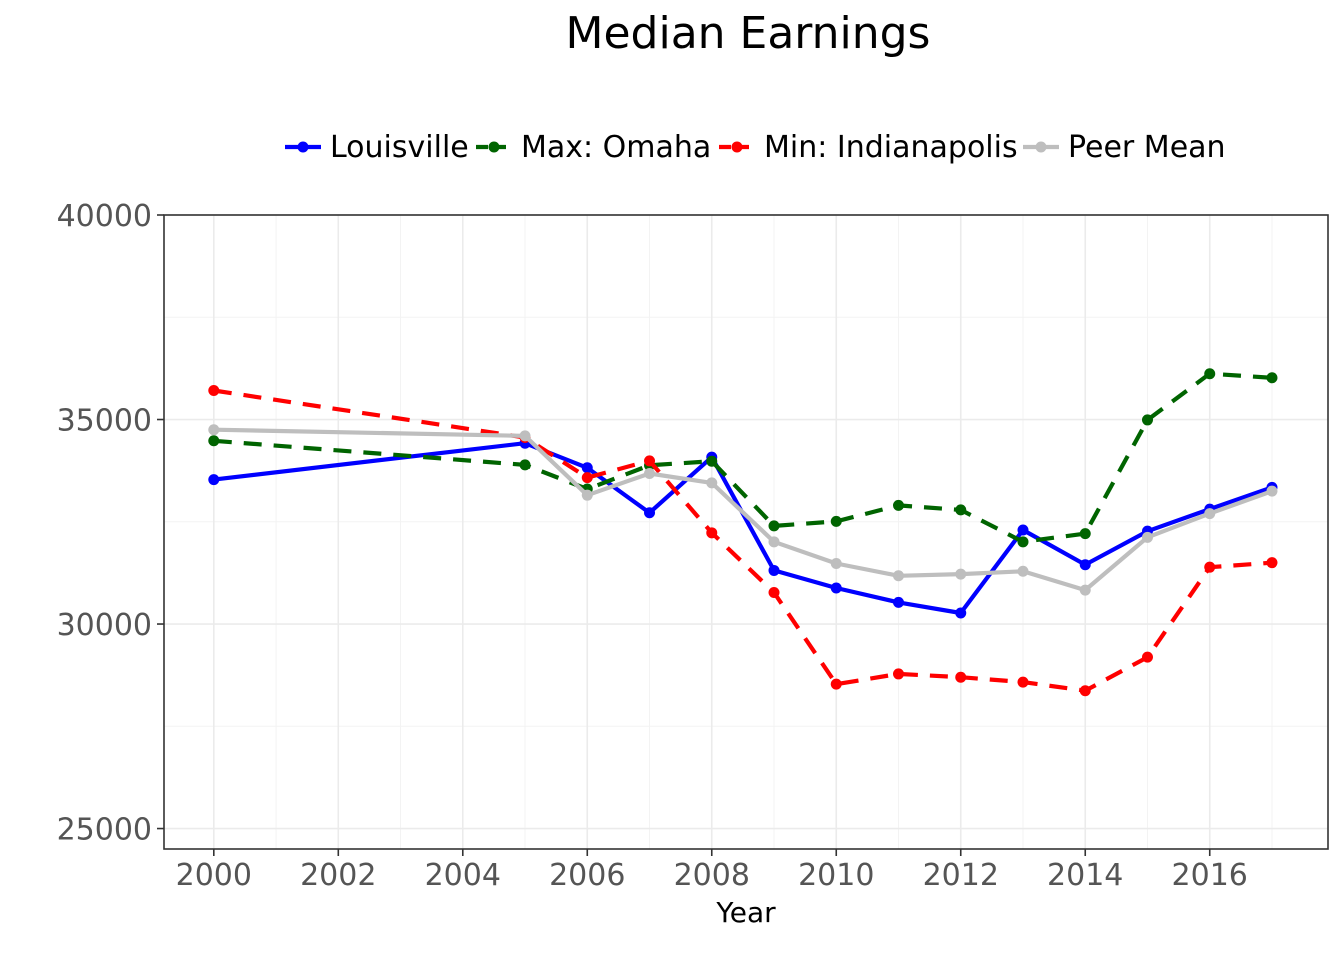 The height and width of the screenshot is (960, 1344). I want to click on legend-item: Max: Omaha, so click(593, 147).